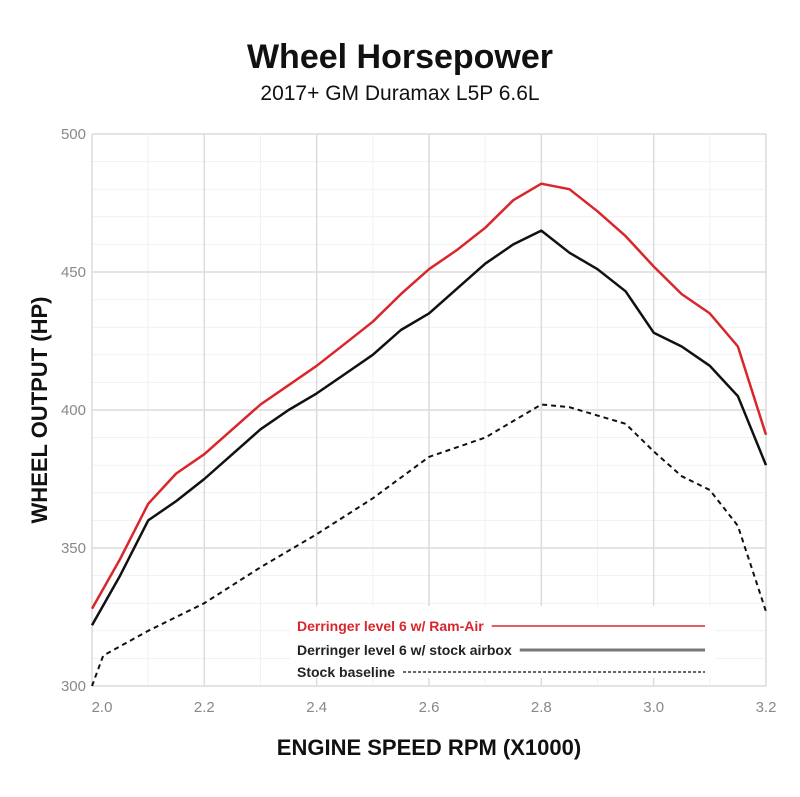  I want to click on legend-background, so click(502, 642).